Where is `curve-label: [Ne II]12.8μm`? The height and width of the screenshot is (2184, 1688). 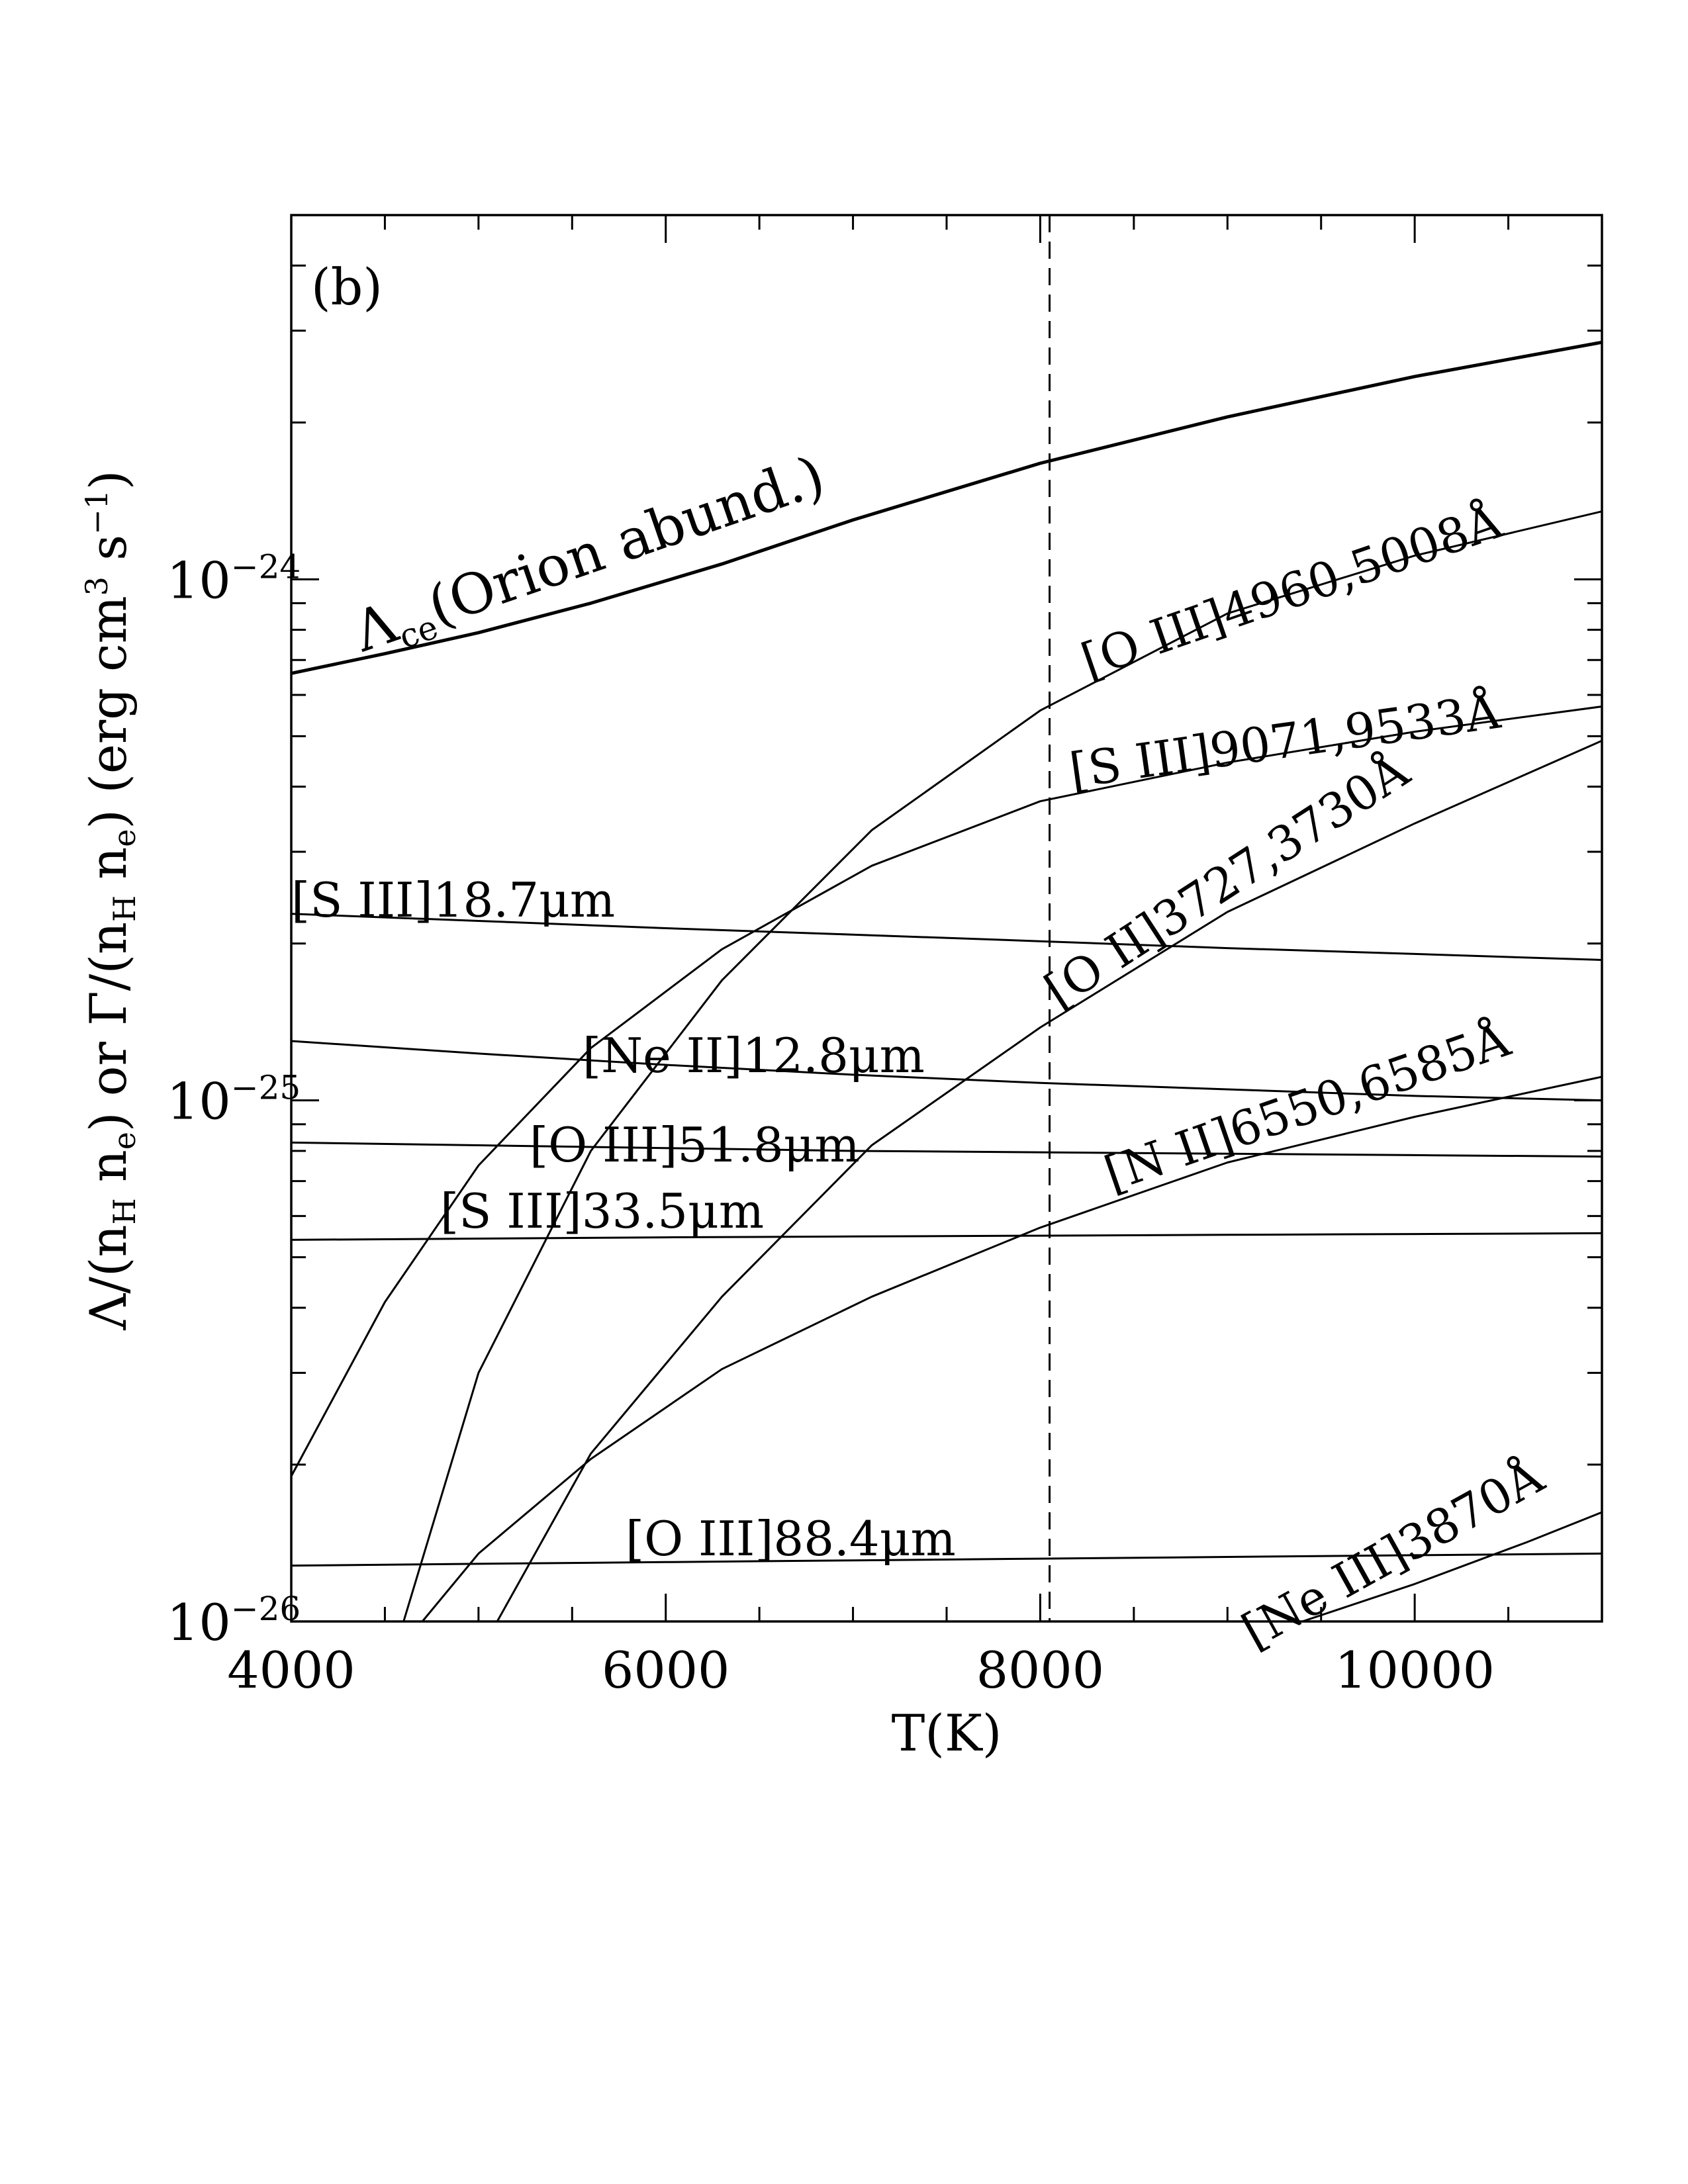
curve-label: [Ne II]12.8μm is located at coordinates (754, 1055).